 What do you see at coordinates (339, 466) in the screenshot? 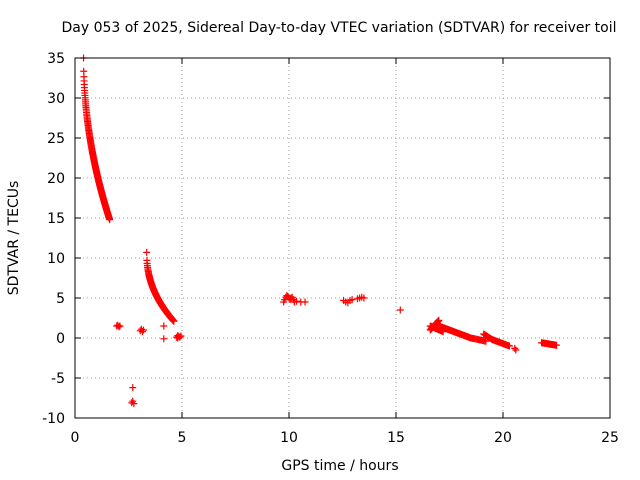
I see `x-axis-title: GPS time / hours` at bounding box center [339, 466].